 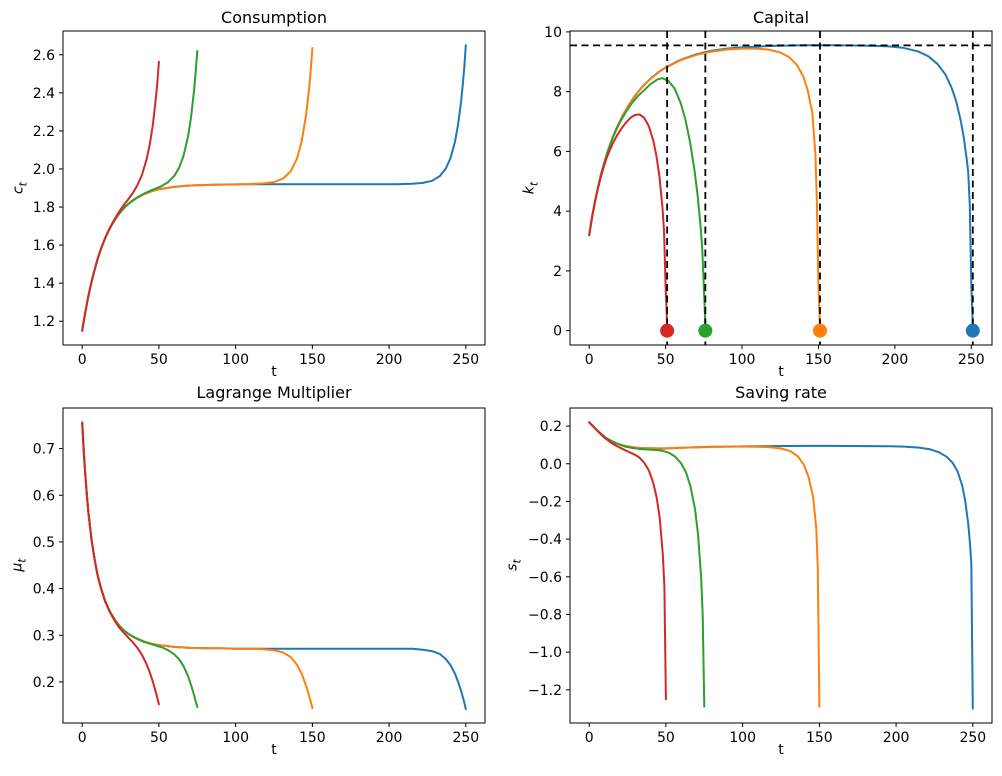 I want to click on y-tick-label: 0.6, so click(x=44, y=496).